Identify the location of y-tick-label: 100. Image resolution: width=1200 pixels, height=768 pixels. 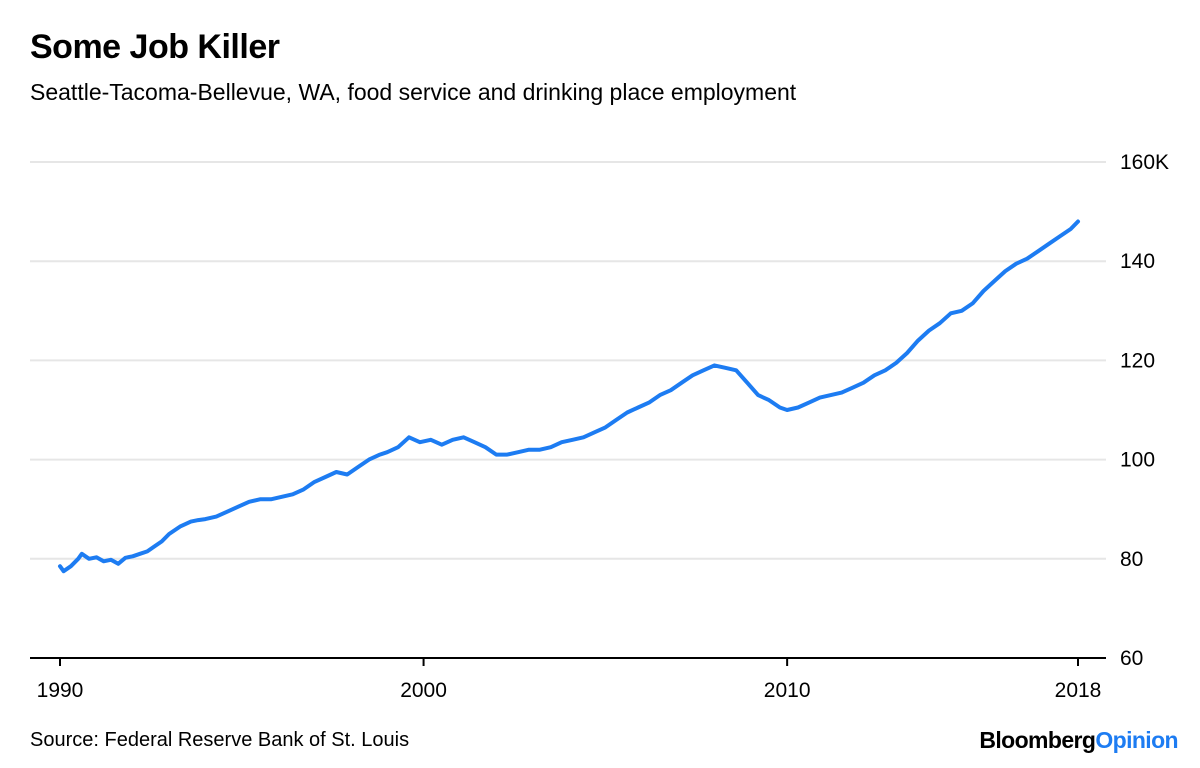
(1137, 460).